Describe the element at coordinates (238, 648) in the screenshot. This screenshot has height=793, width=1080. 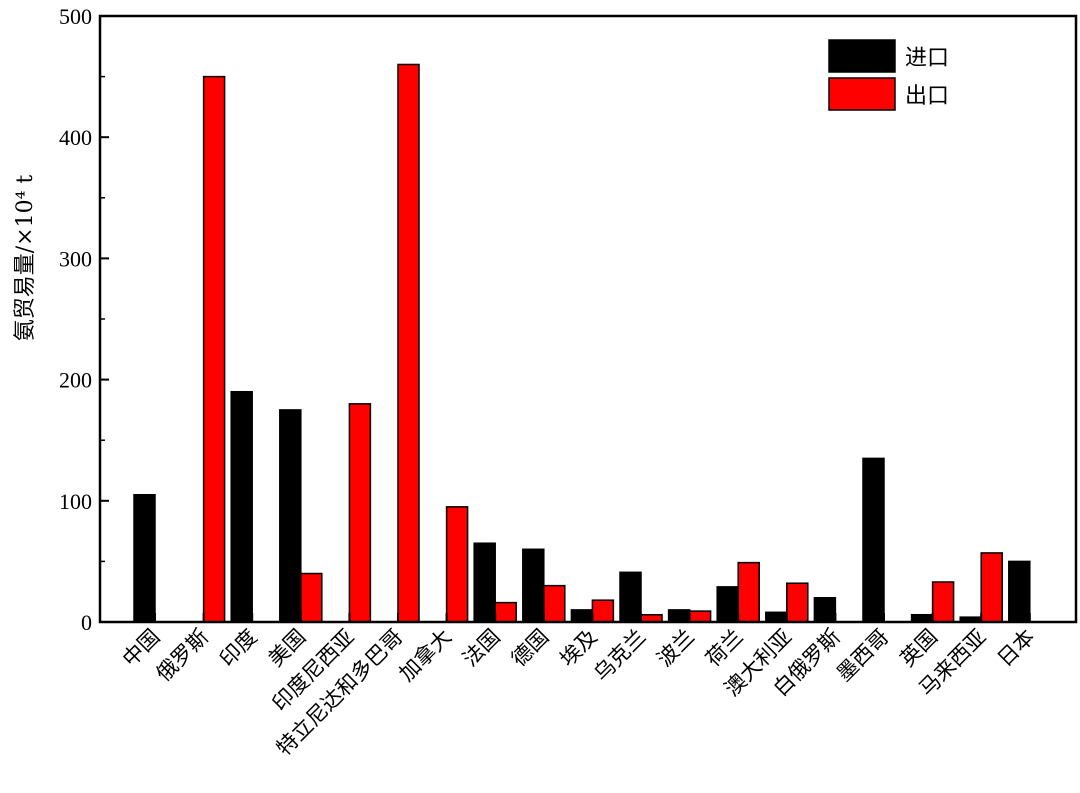
I see `x-tick-label: 印度` at that location.